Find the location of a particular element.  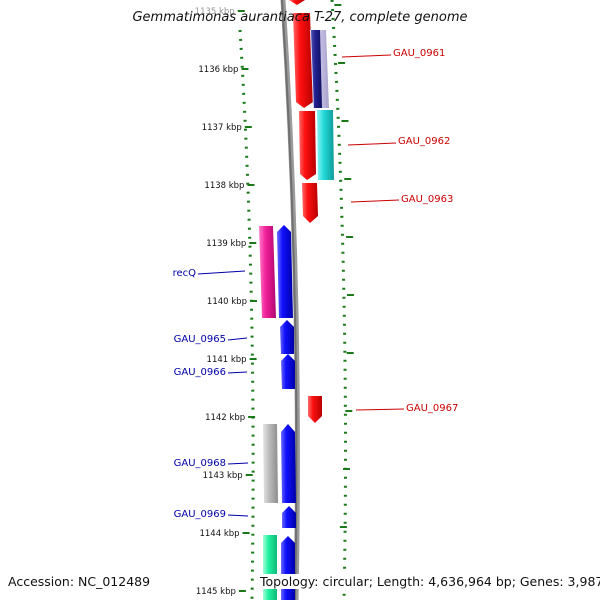

gene-arrow-top-cutoff is located at coordinates (297, 2).